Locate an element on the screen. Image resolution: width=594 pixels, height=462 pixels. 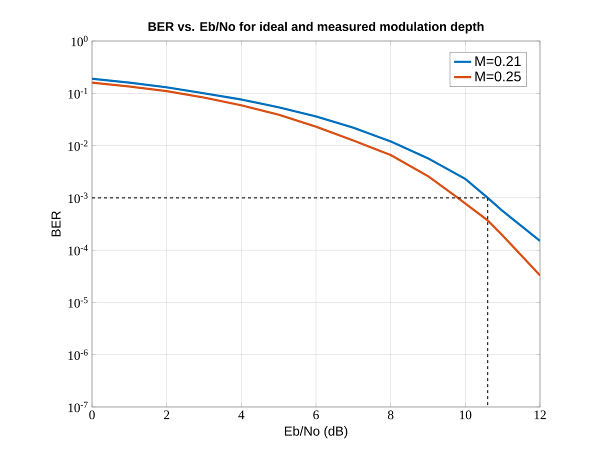
x-tick-label: 4 is located at coordinates (241, 415).